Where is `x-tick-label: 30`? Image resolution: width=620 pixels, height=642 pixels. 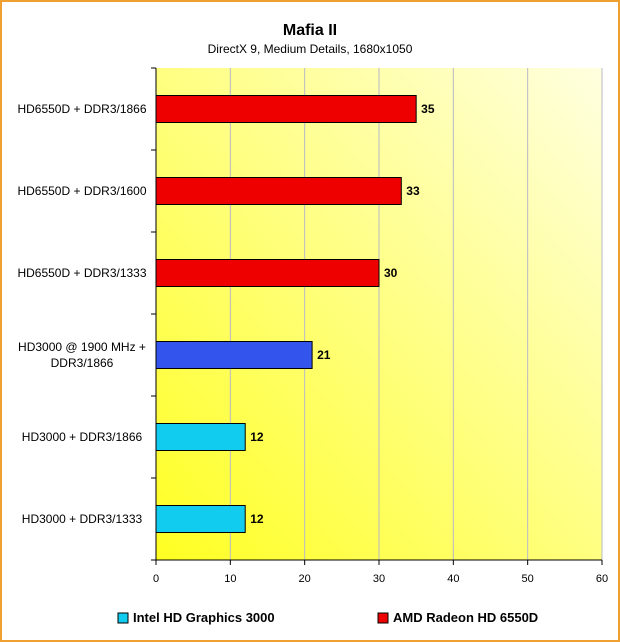 x-tick-label: 30 is located at coordinates (379, 579).